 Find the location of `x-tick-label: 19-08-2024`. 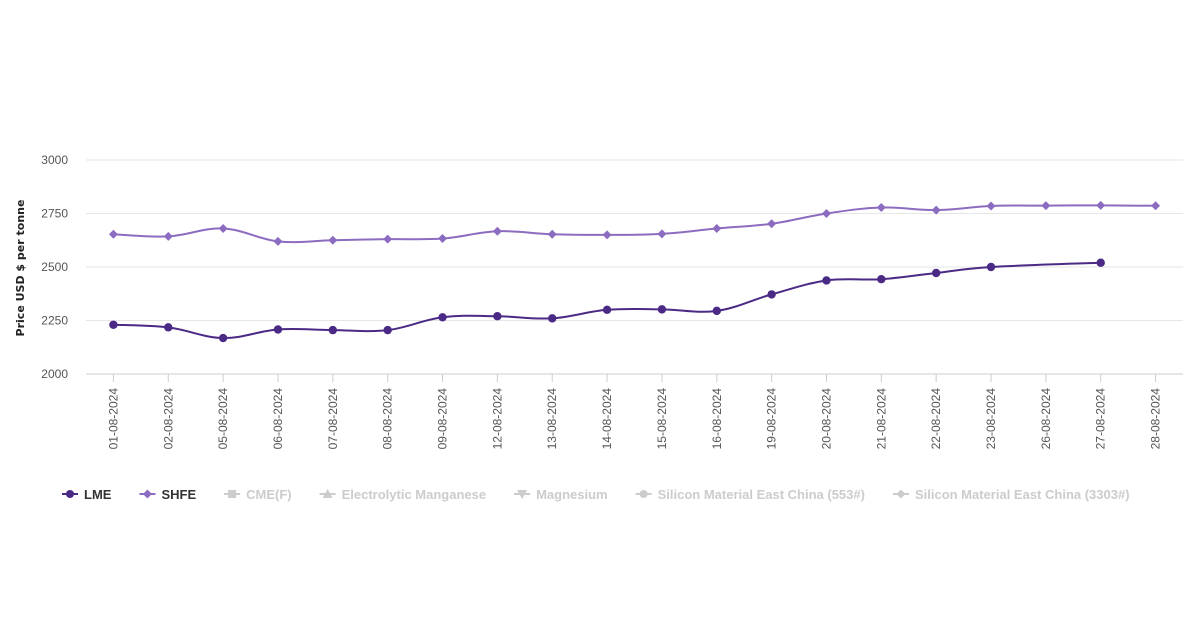

x-tick-label: 19-08-2024 is located at coordinates (772, 419).